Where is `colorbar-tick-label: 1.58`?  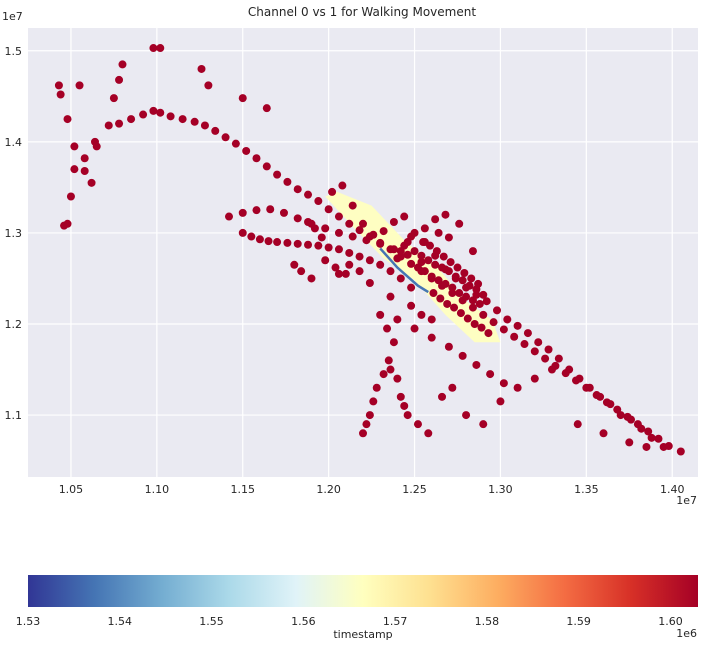
colorbar-tick-label: 1.58 is located at coordinates (487, 621).